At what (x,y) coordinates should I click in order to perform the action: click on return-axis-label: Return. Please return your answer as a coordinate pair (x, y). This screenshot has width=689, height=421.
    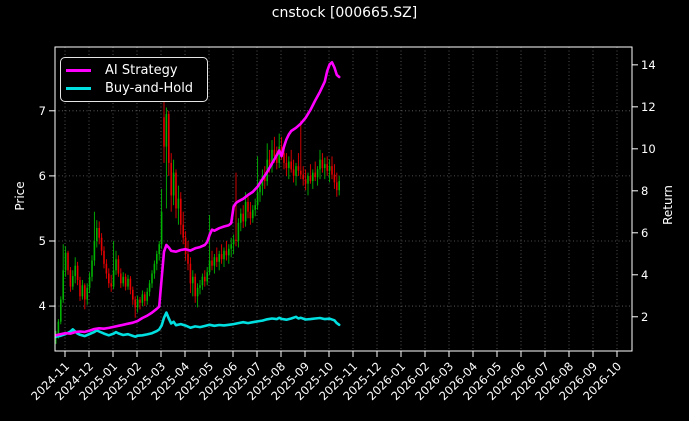
    Looking at the image, I should click on (668, 205).